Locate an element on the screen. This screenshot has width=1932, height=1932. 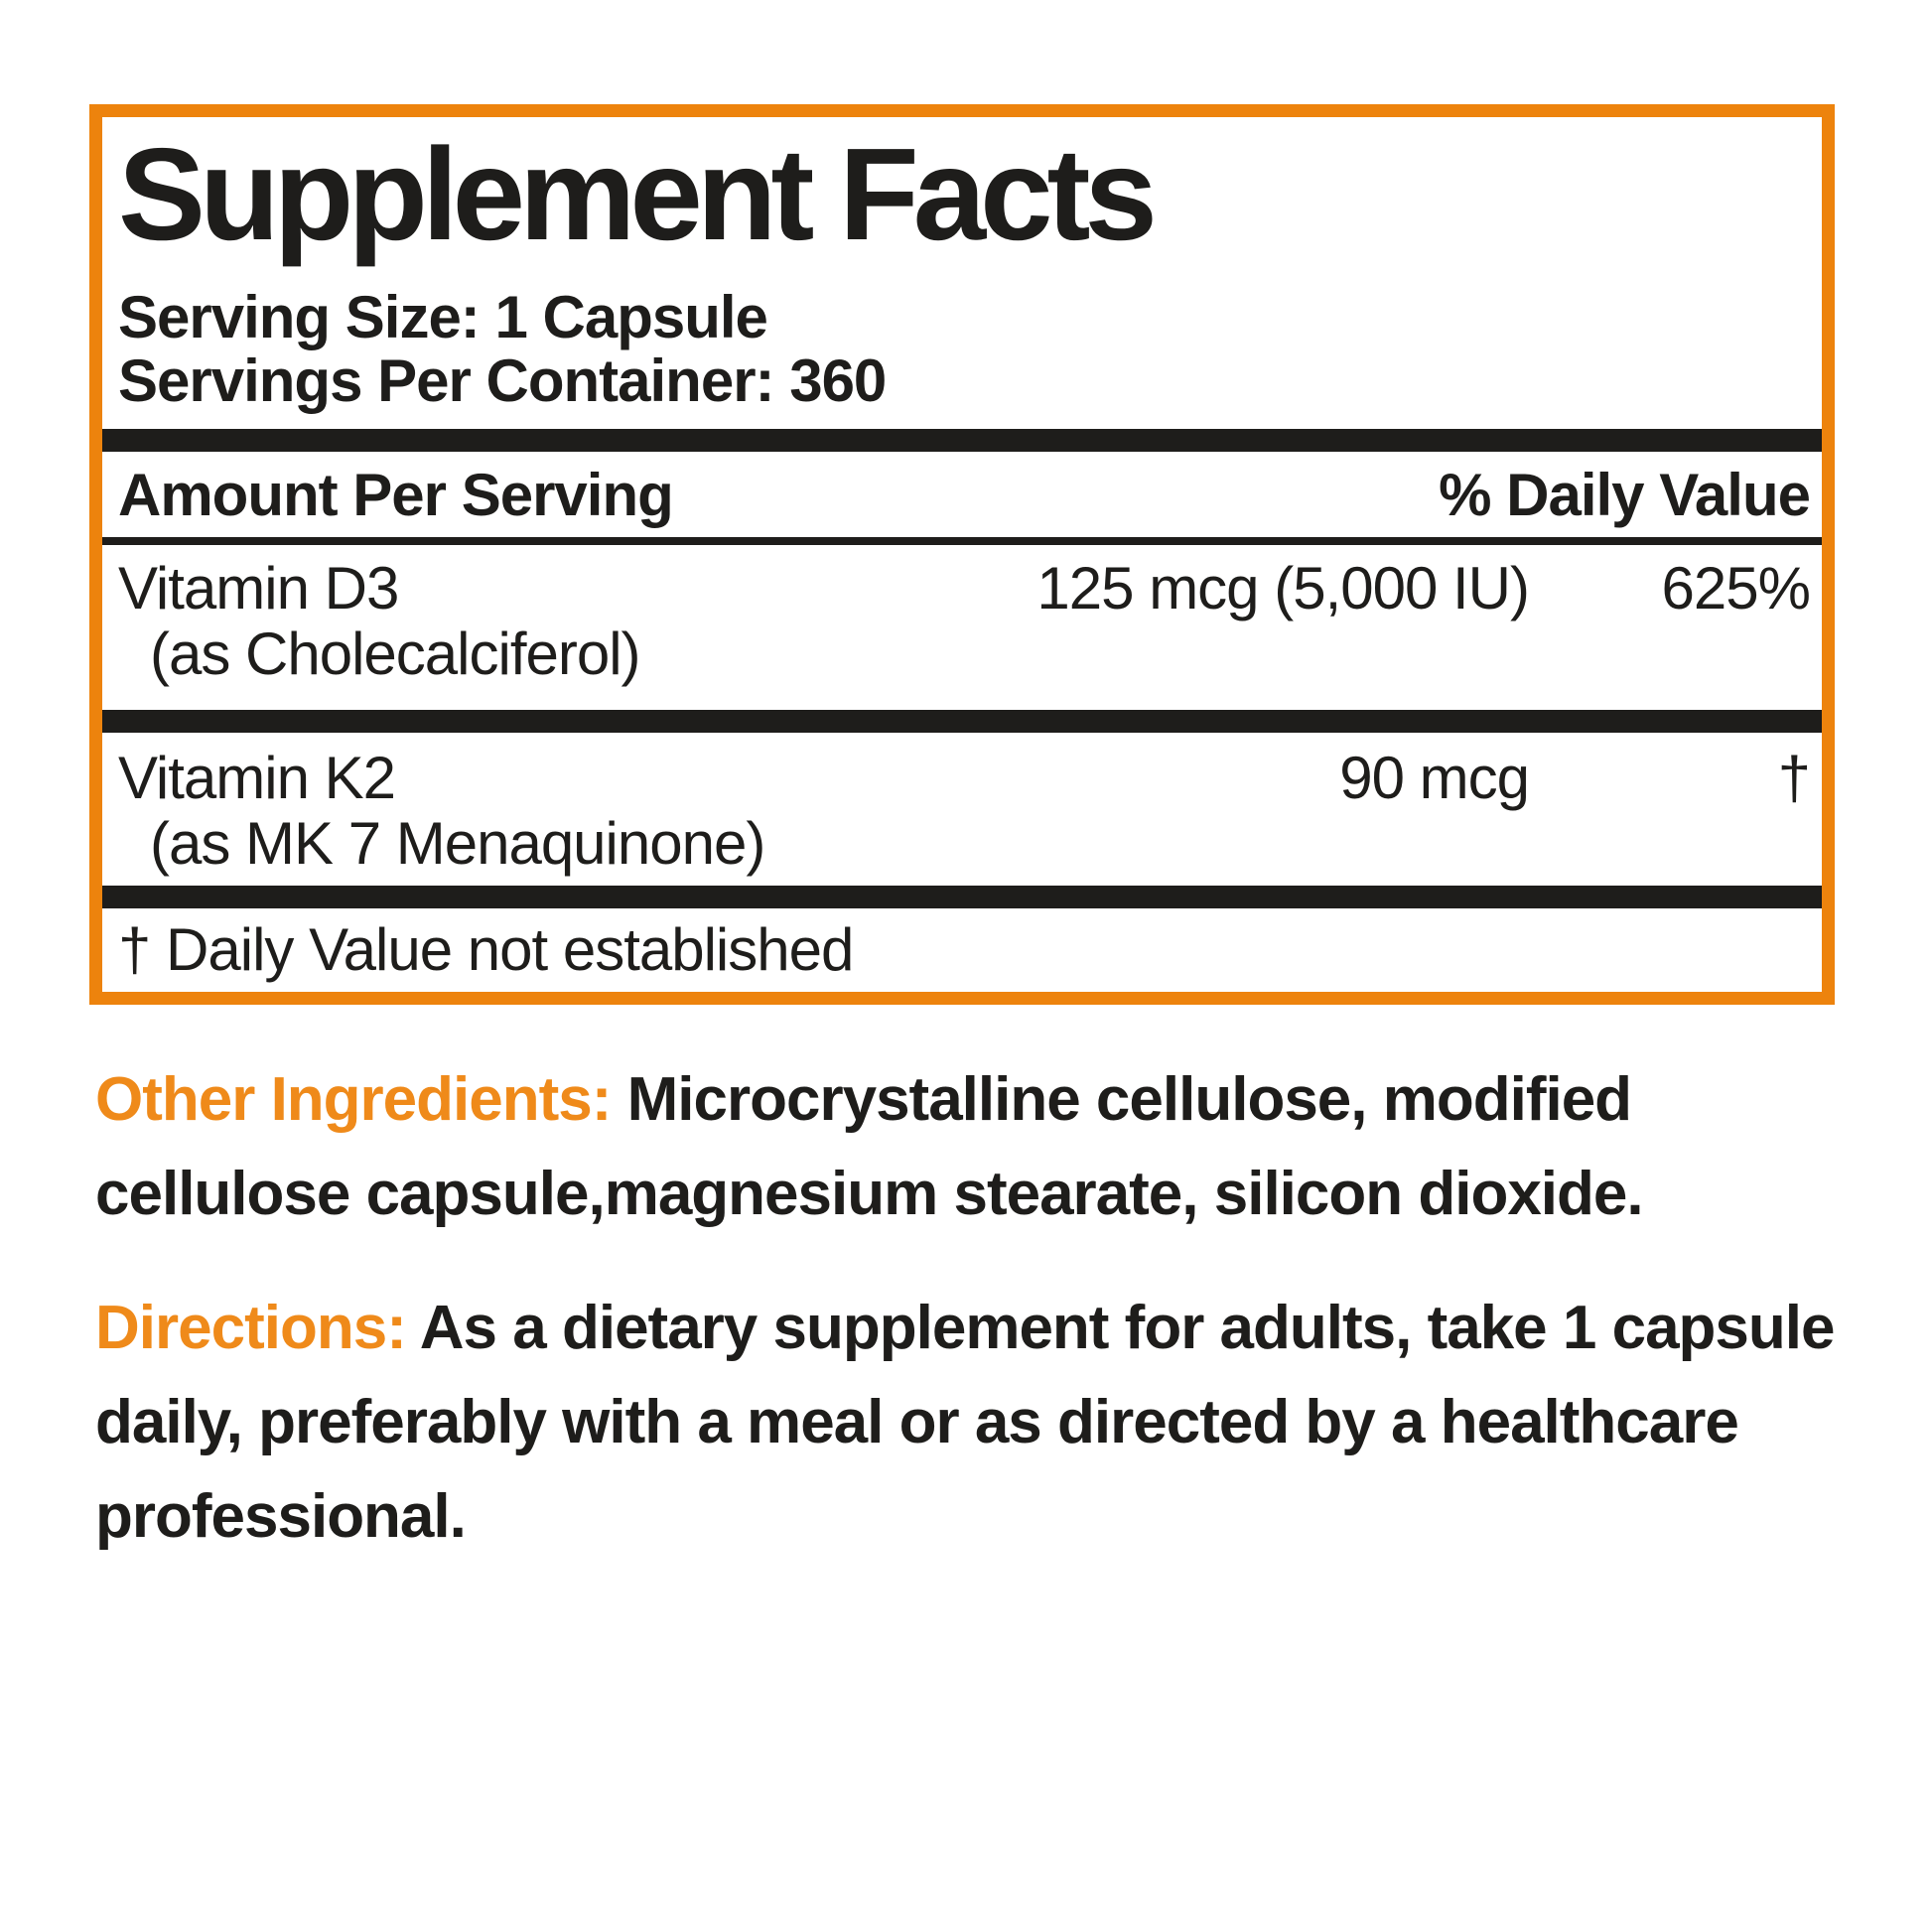
amount-per-serving-header: Amount Per Serving is located at coordinates (396, 495).